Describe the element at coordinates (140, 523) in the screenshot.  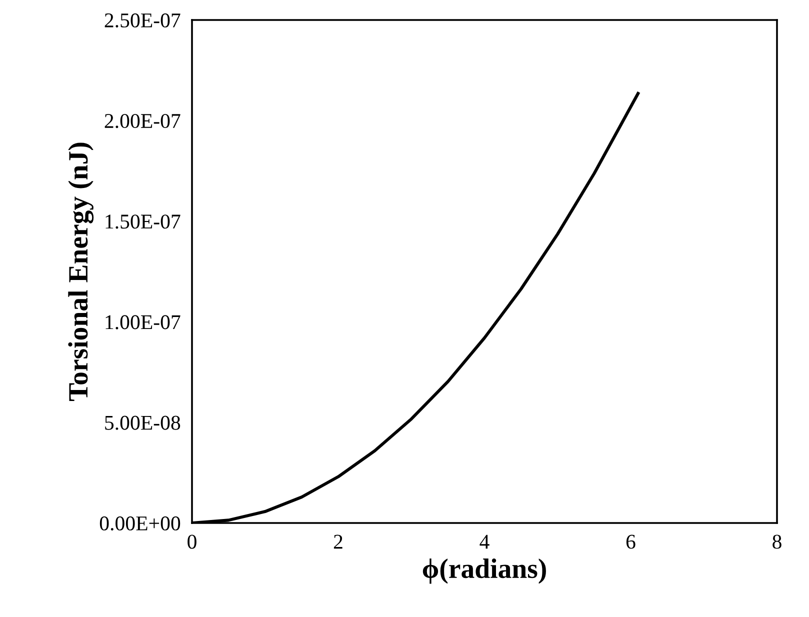
I see `y-tick-label: 0.00E+00` at that location.